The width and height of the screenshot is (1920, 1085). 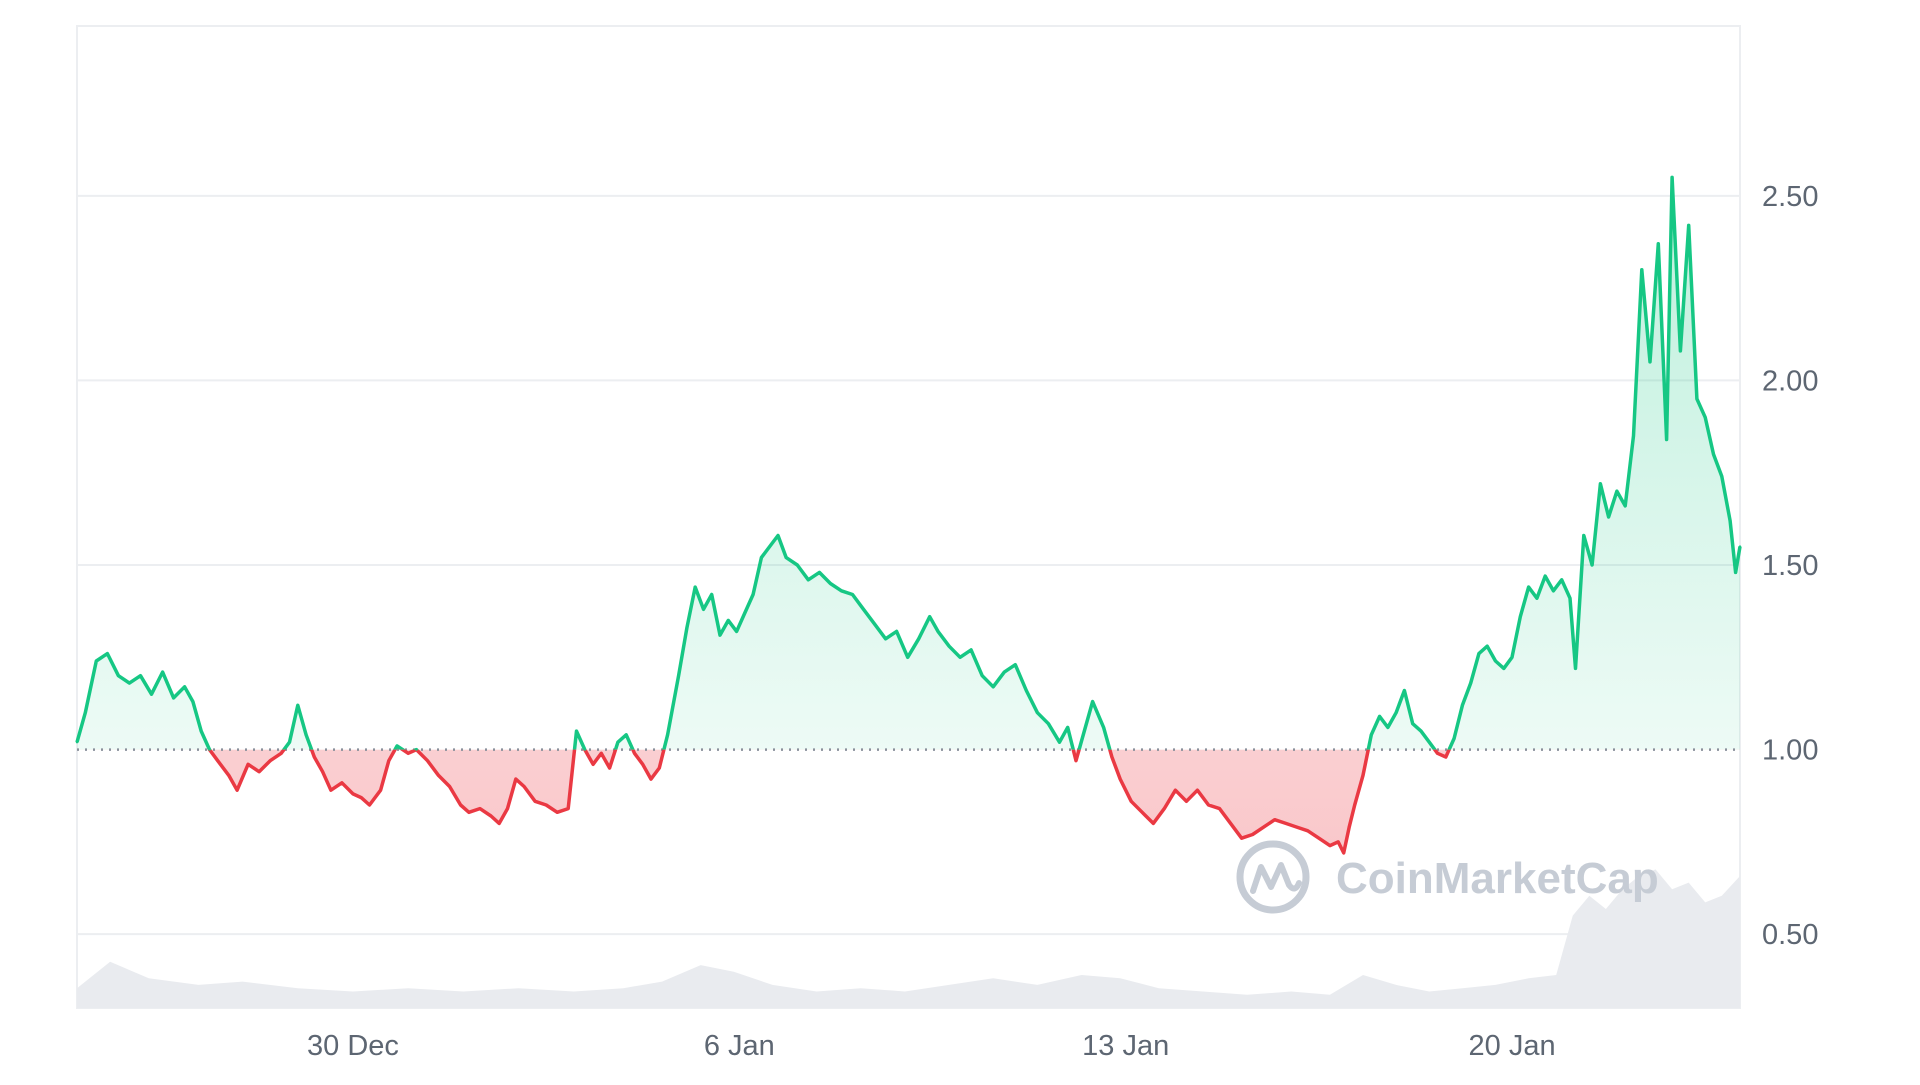 I want to click on area-below-baseline, so click(x=908, y=801).